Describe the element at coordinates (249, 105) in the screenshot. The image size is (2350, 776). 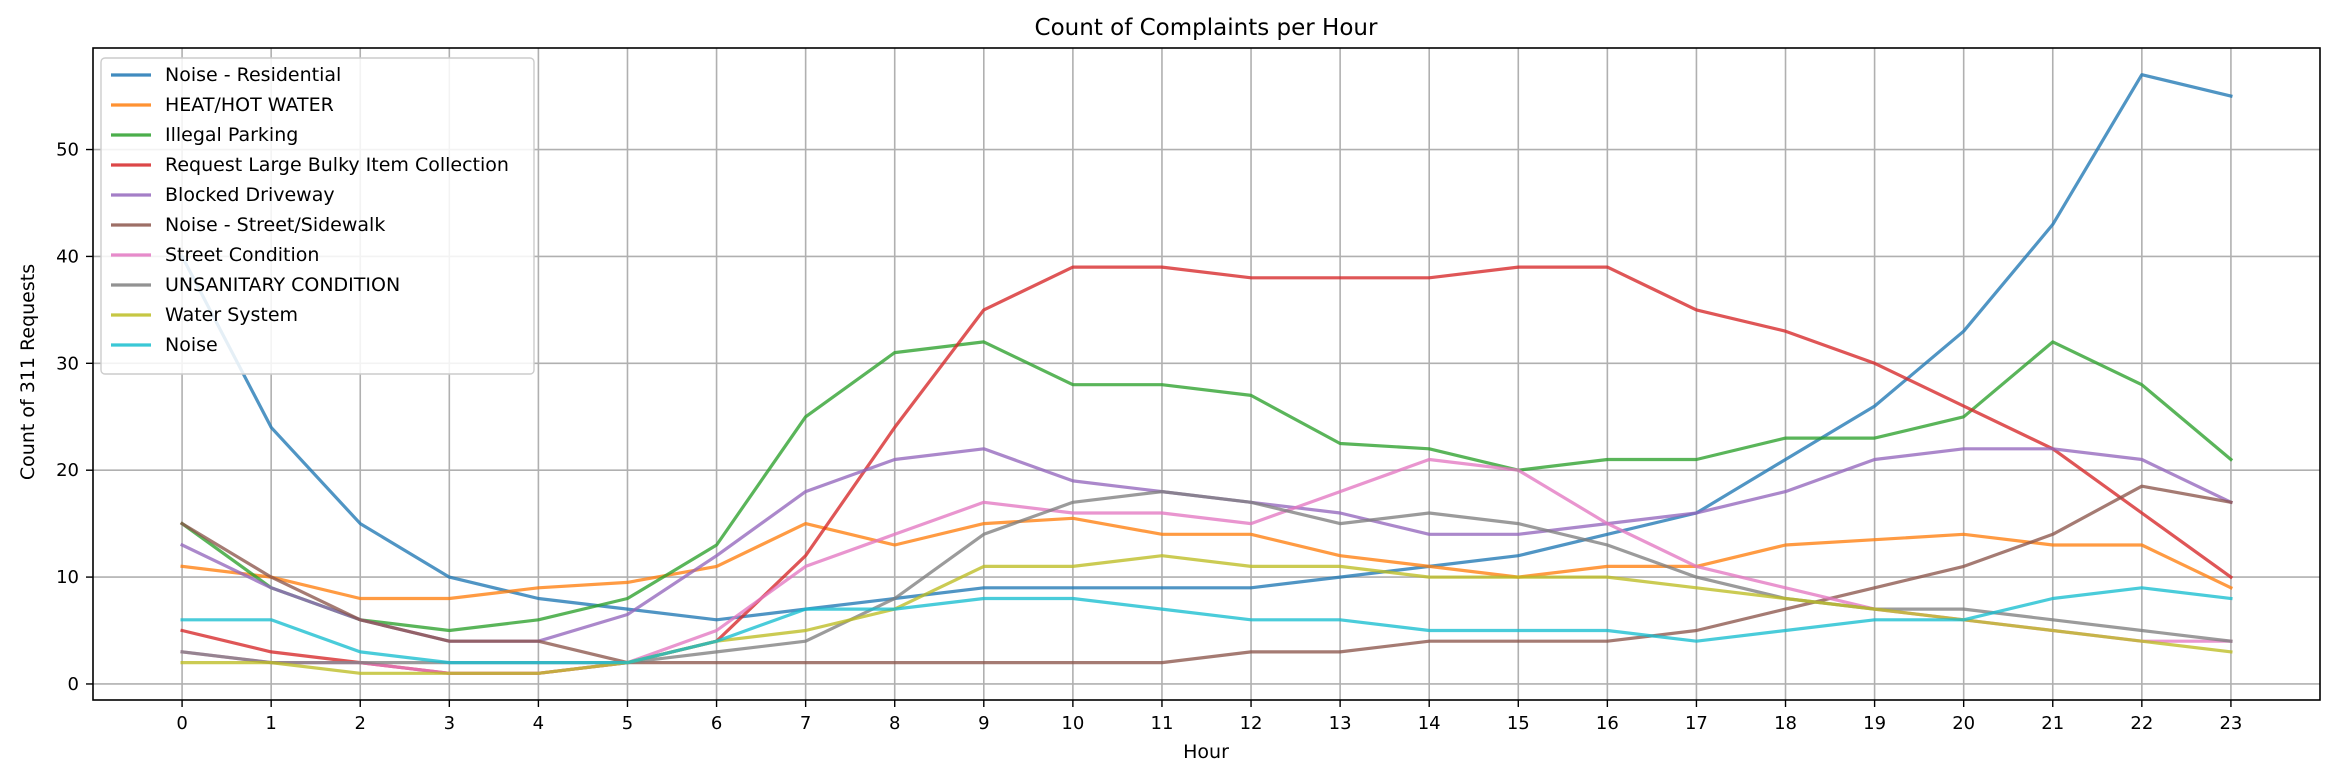
I see `legend-label-1: HEAT/HOT WATER` at that location.